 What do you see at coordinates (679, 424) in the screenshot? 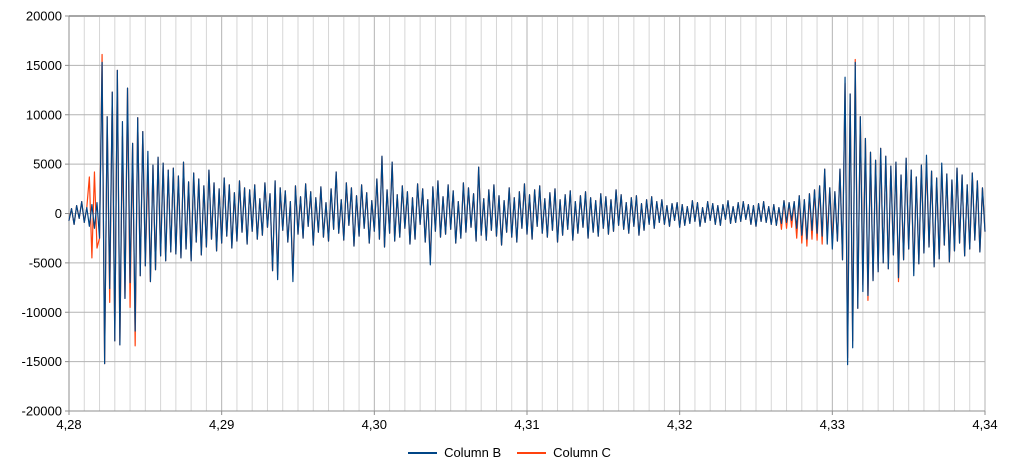
I see `x-axis-tick-label: 4,32` at bounding box center [679, 424].